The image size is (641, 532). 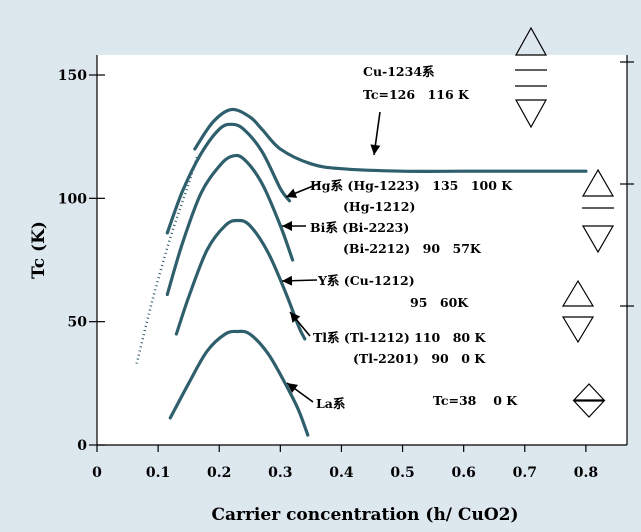 What do you see at coordinates (525, 473) in the screenshot?
I see `x-tick-label: 0.7` at bounding box center [525, 473].